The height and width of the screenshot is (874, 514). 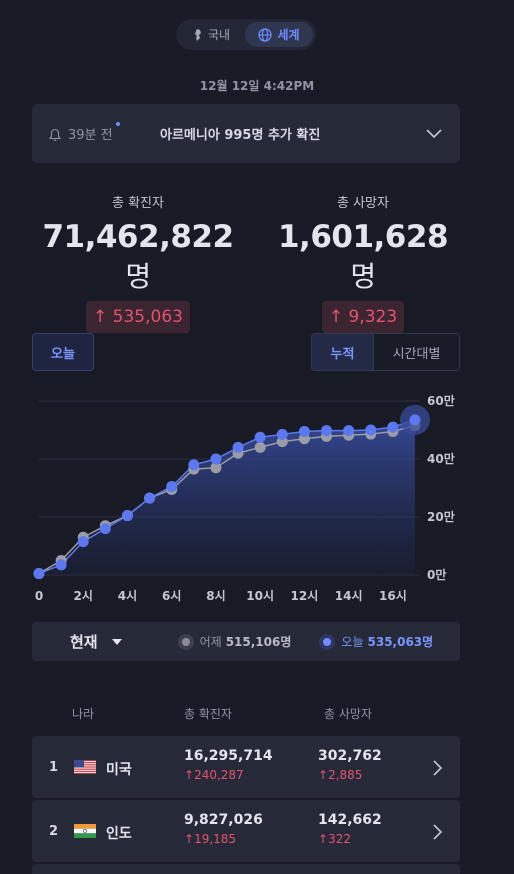 I want to click on tab-world: 세계, so click(x=279, y=34).